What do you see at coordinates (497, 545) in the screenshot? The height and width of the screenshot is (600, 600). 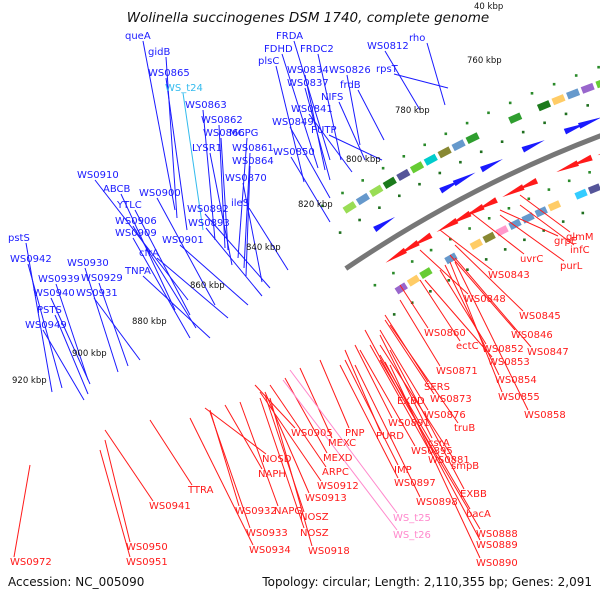 I see `minus-gene-label: WS0889` at bounding box center [497, 545].